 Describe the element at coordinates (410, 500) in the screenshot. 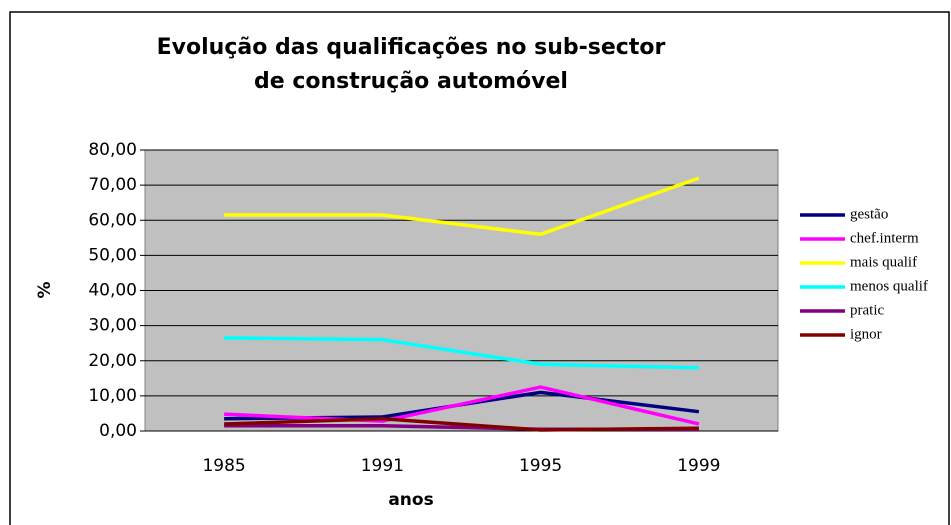

I see `x-axis-title: anos` at that location.